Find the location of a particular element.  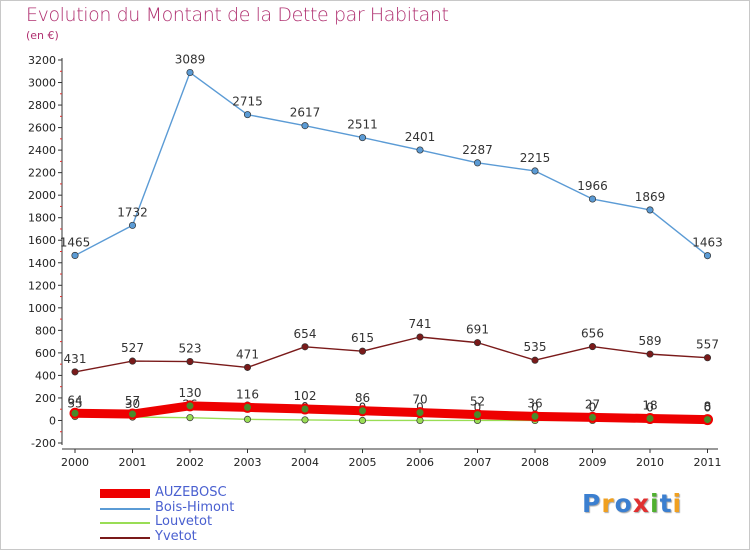

data-label-auzebosc: 70 is located at coordinates (419, 400).